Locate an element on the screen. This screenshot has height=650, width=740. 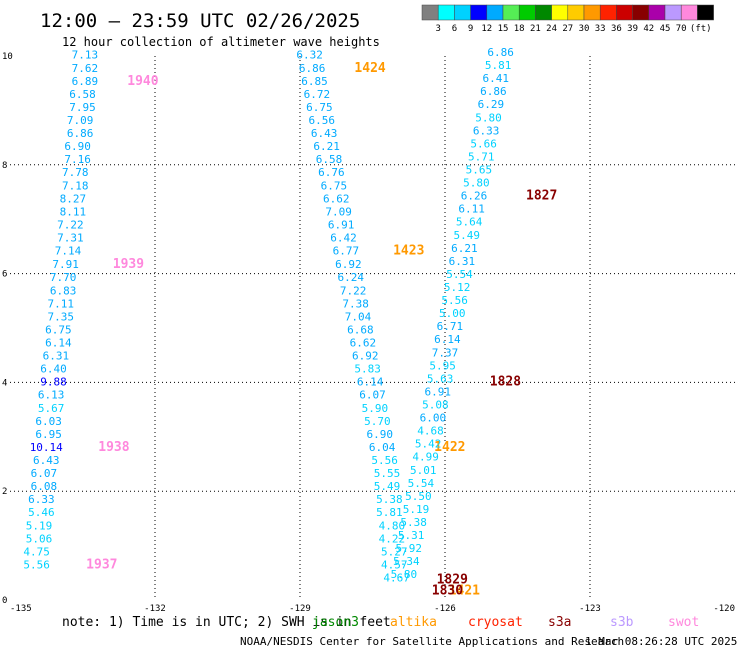
wave-height-label: 6.58 is located at coordinates (82, 94).